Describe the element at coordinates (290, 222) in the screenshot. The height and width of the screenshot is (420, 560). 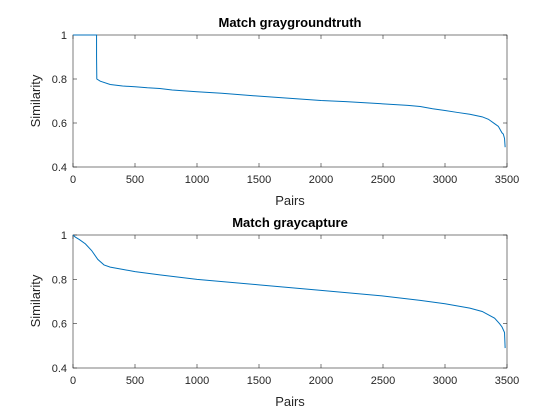
I see `plot-2-title: Match graycapture` at that location.